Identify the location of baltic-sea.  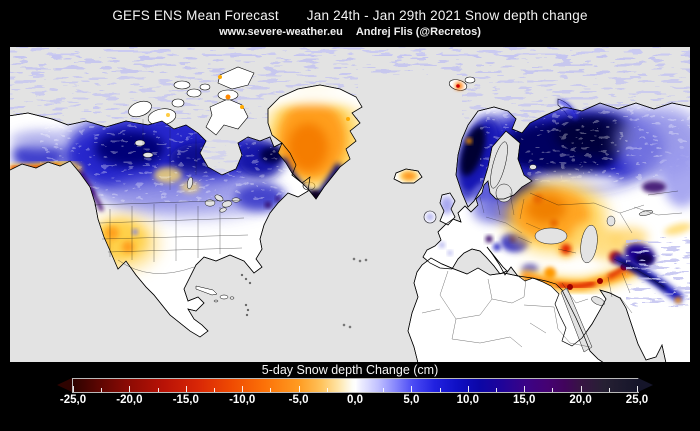
(499, 165).